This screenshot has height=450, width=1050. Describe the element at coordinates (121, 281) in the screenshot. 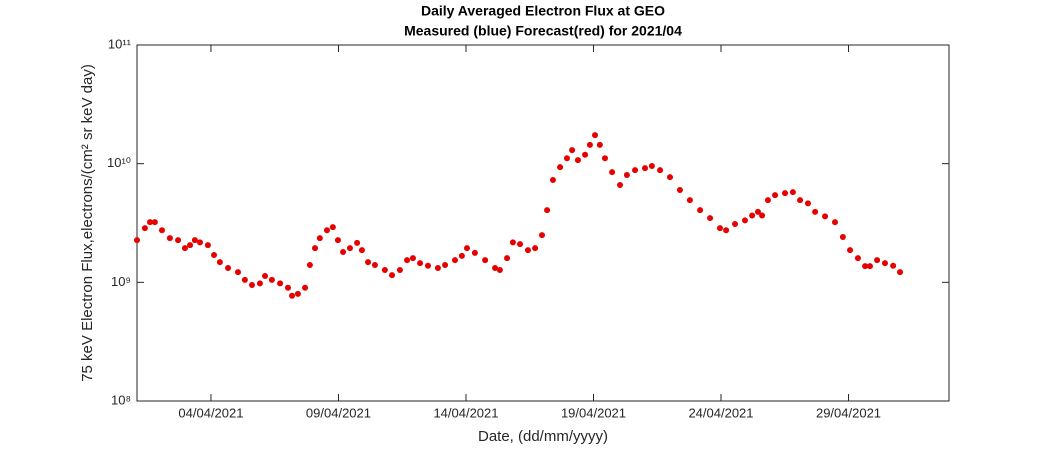

I see `y-tick-label: 10⁹` at that location.